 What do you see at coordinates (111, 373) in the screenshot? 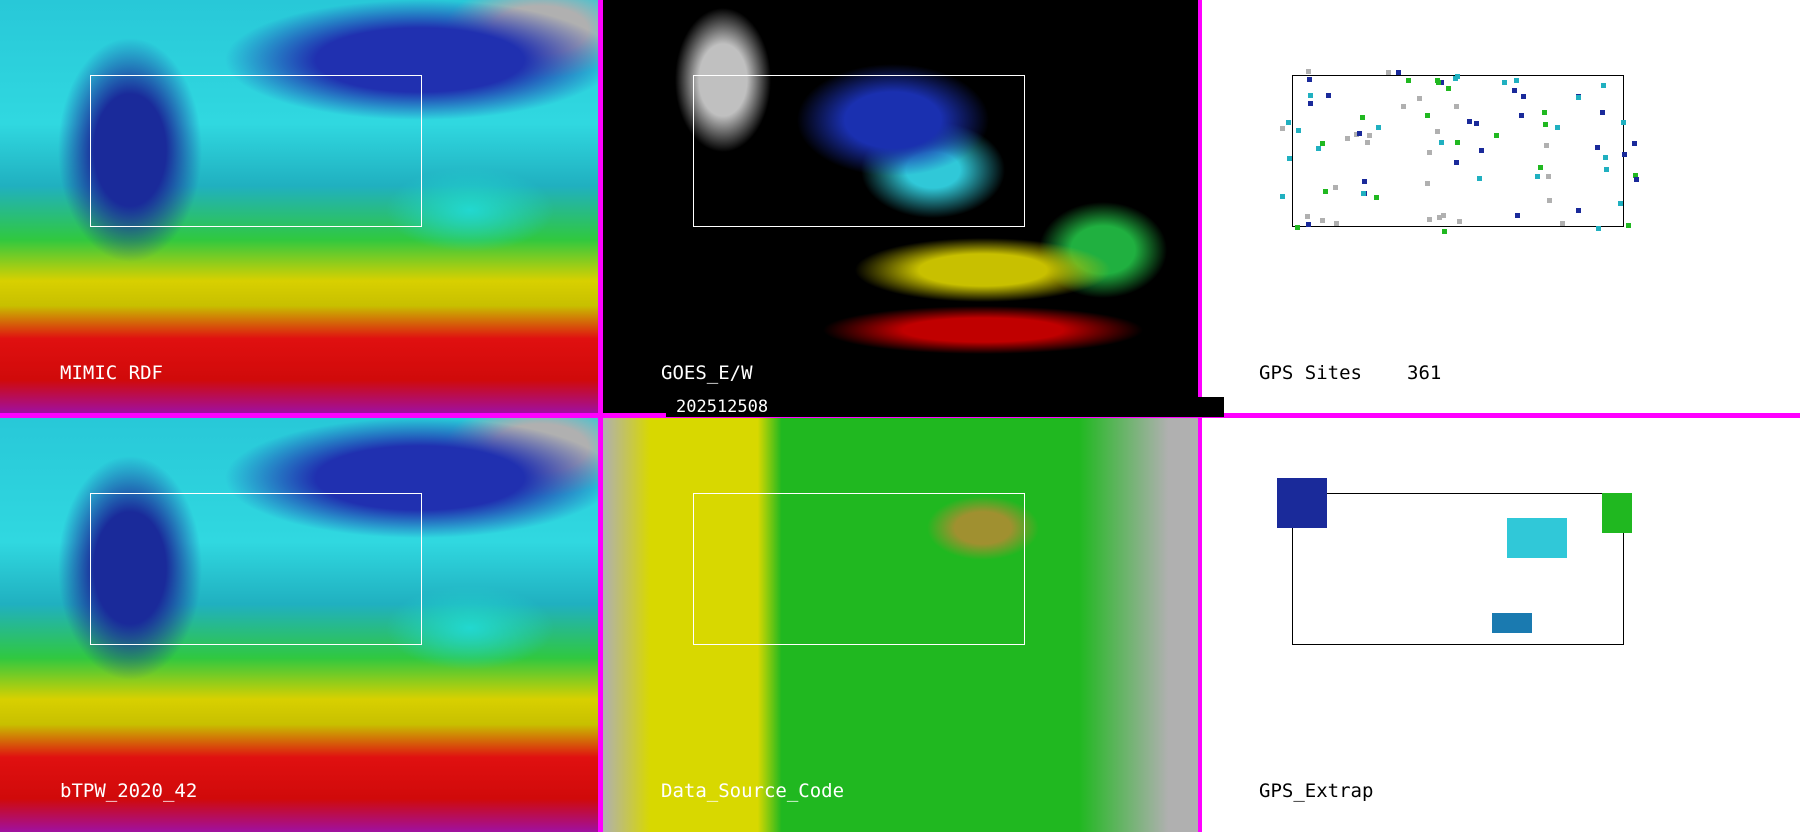
I see `panel-label: MIMIC RDF` at bounding box center [111, 373].